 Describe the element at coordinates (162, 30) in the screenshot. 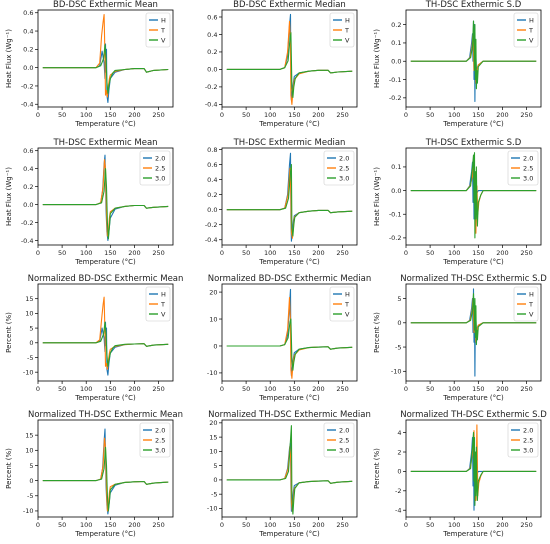

I see `legend-label: T` at that location.